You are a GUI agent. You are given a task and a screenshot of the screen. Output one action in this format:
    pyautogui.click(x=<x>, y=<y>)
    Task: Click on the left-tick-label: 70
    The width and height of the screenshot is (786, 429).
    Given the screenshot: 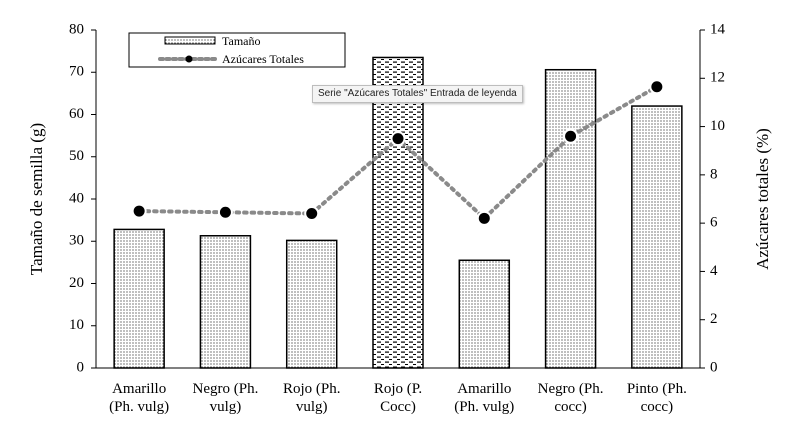 What is the action you would take?
    pyautogui.click(x=76, y=72)
    